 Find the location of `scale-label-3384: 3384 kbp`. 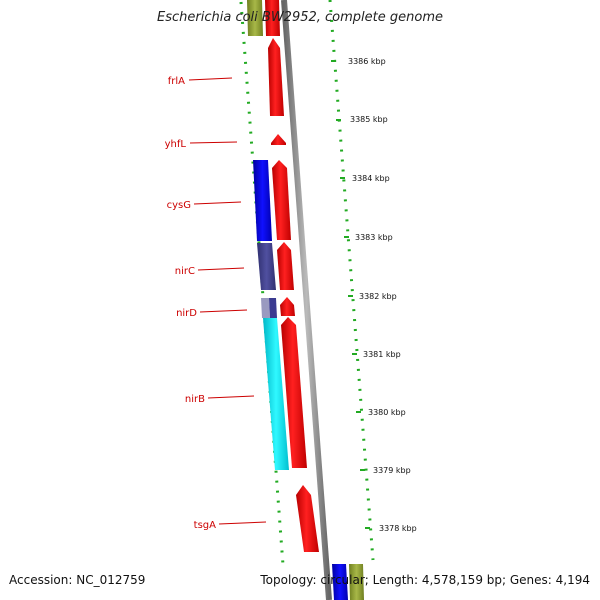

scale-label-3384: 3384 kbp is located at coordinates (371, 178).